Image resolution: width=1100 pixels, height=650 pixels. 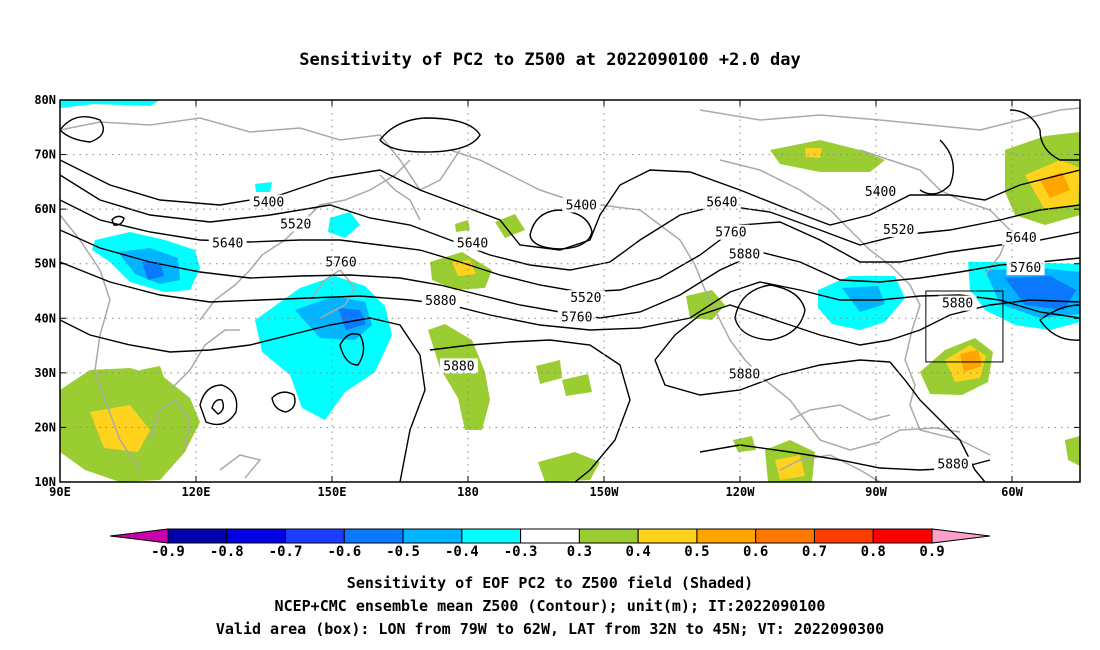 What do you see at coordinates (286, 552) in the screenshot?
I see `colorbar-label: -0.7` at bounding box center [286, 552].